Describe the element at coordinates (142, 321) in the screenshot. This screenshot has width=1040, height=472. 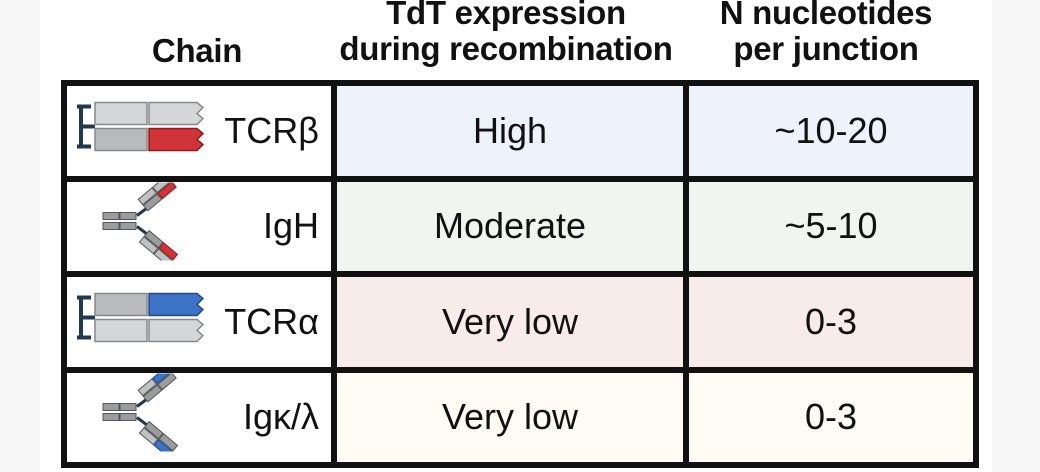
I see `tcr-alpha-receptor-icon` at that location.